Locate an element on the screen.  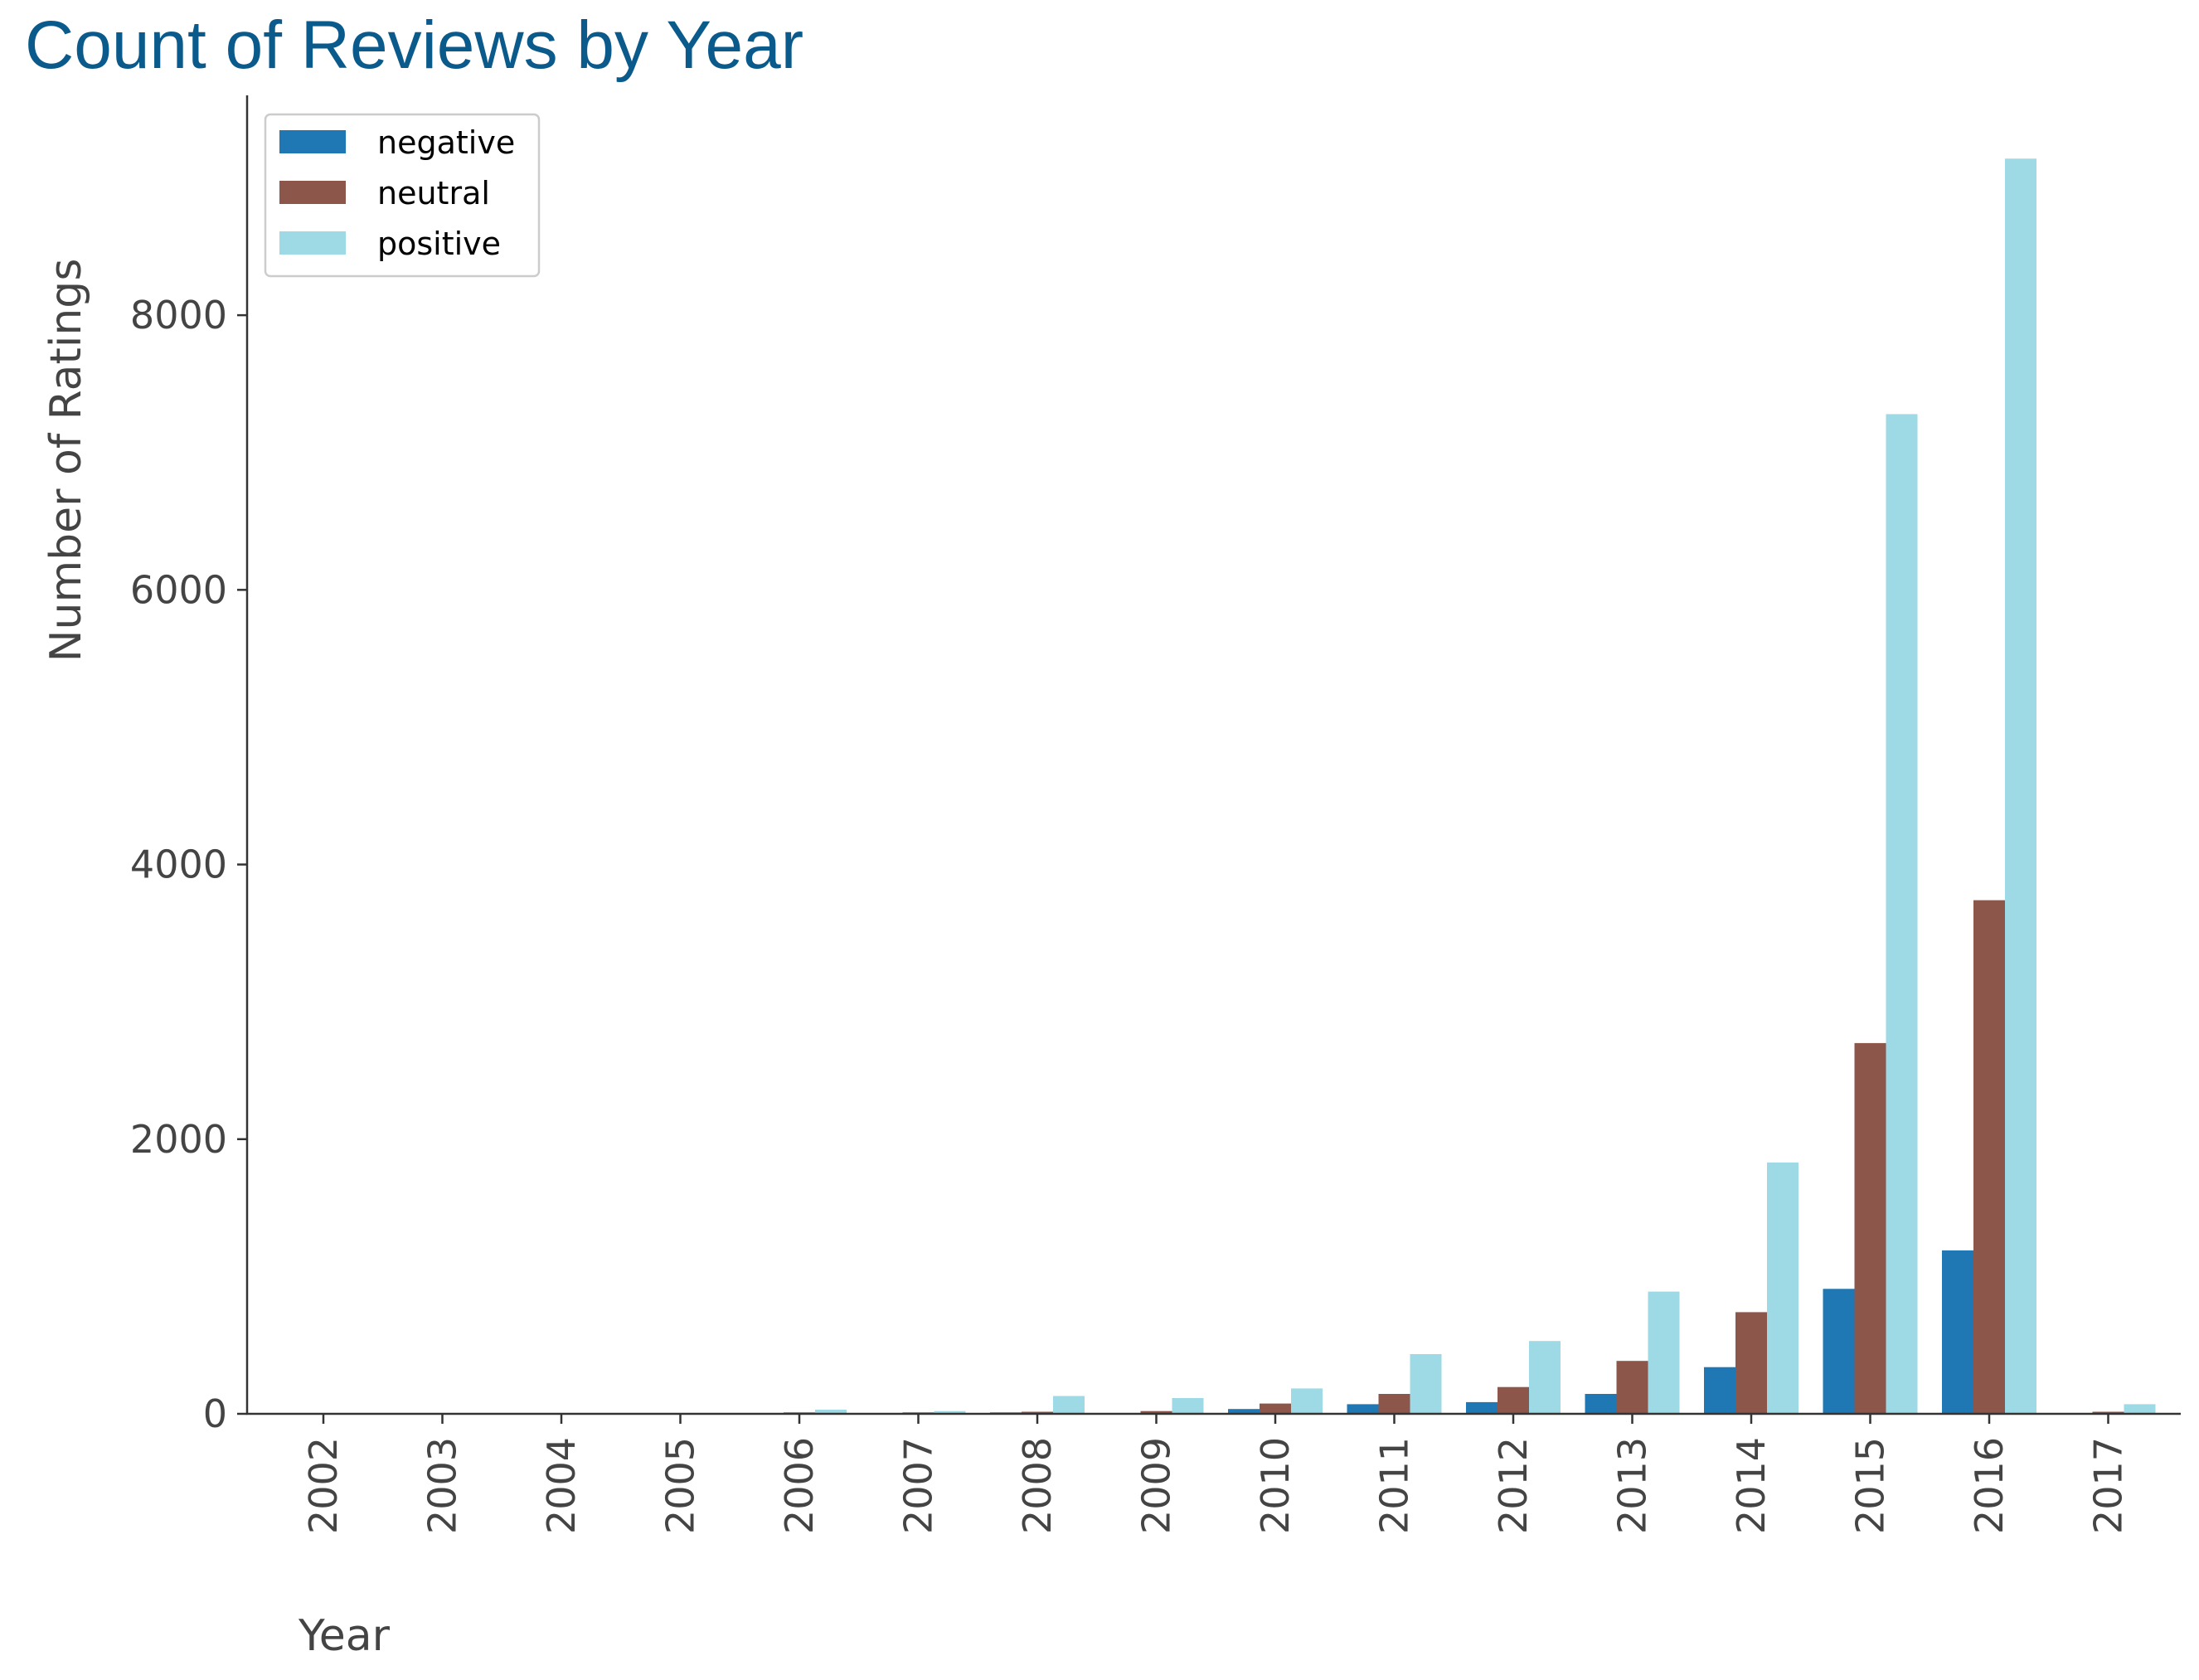
bar-positive-2009 is located at coordinates (1188, 1406).